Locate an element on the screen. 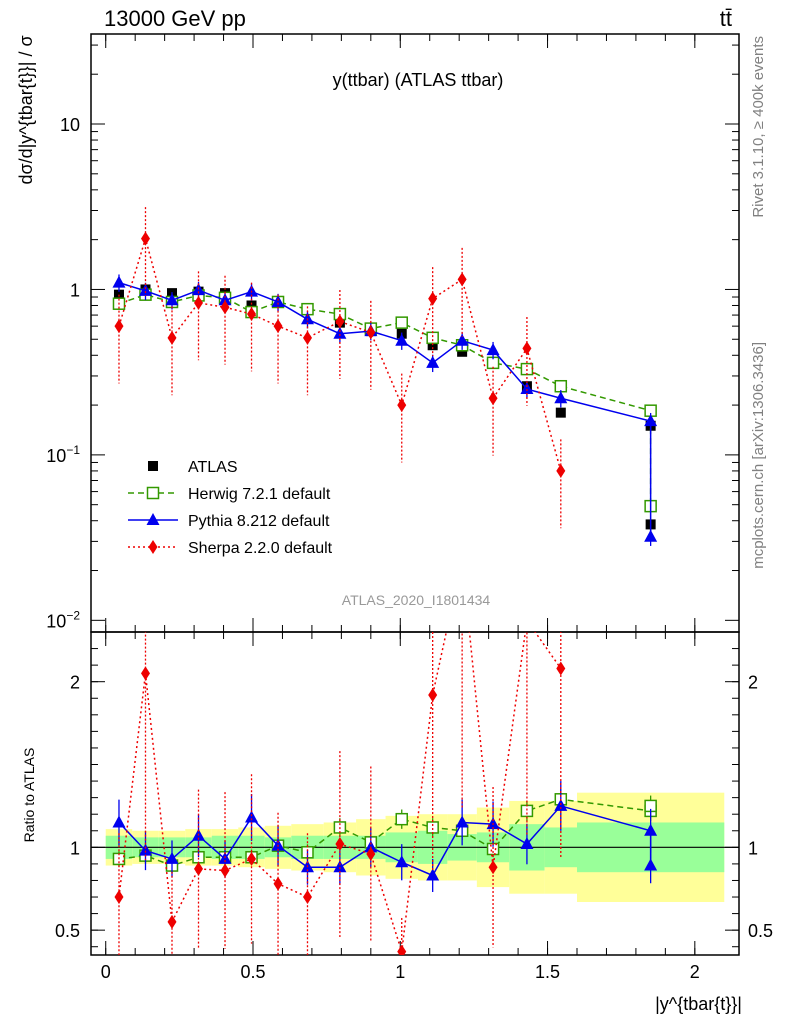 This screenshot has width=786, height=1024. y-axis-label-top-text: dσ/d|y^{tbar{t}}| / σ is located at coordinates (26, 109).